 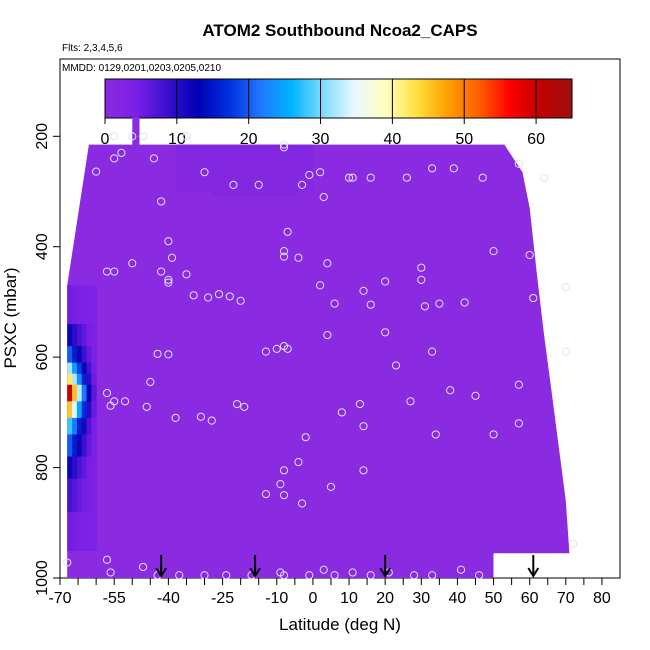 I want to click on x-axis-label: Latitude (deg N), so click(x=340, y=624).